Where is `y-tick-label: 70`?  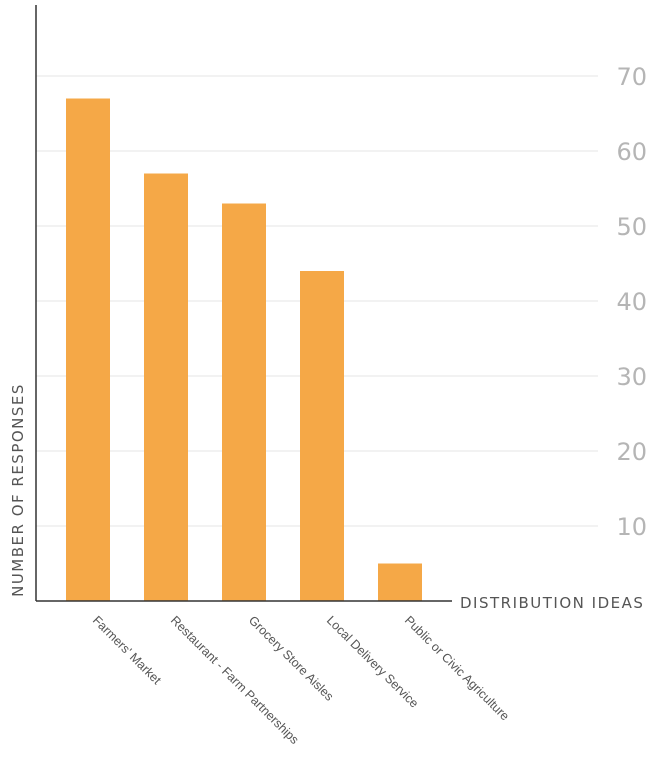
y-tick-label: 70 is located at coordinates (631, 77).